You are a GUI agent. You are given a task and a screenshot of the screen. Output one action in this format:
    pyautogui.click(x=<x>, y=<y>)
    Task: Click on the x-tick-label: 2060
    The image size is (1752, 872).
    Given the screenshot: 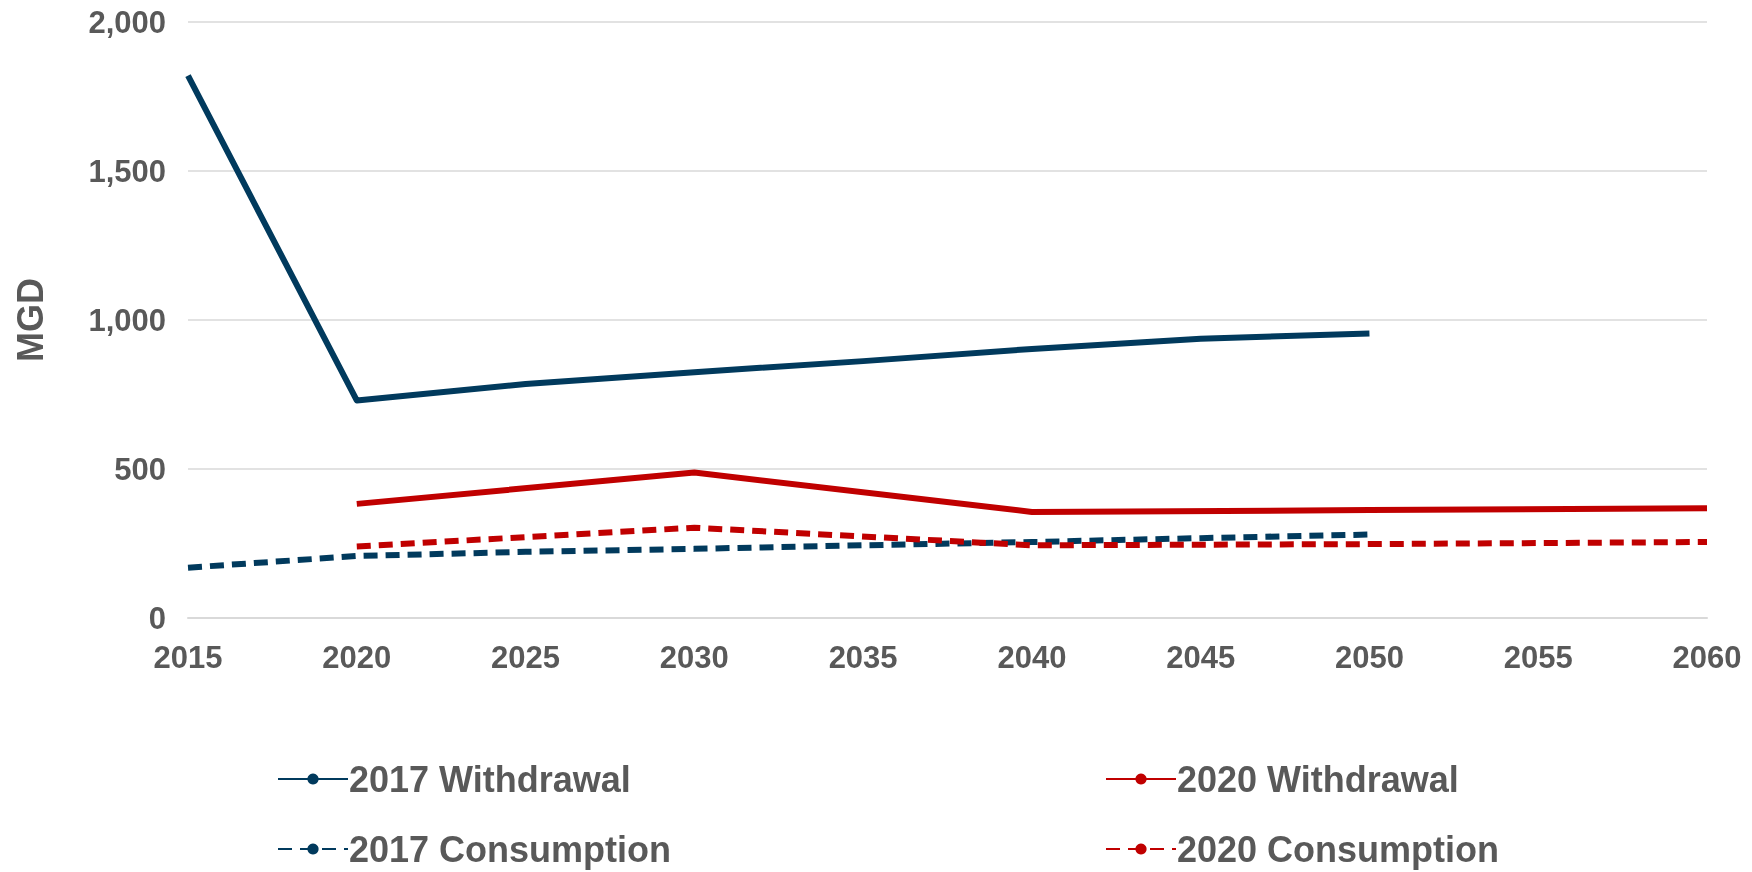 What is the action you would take?
    pyautogui.click(x=1707, y=657)
    